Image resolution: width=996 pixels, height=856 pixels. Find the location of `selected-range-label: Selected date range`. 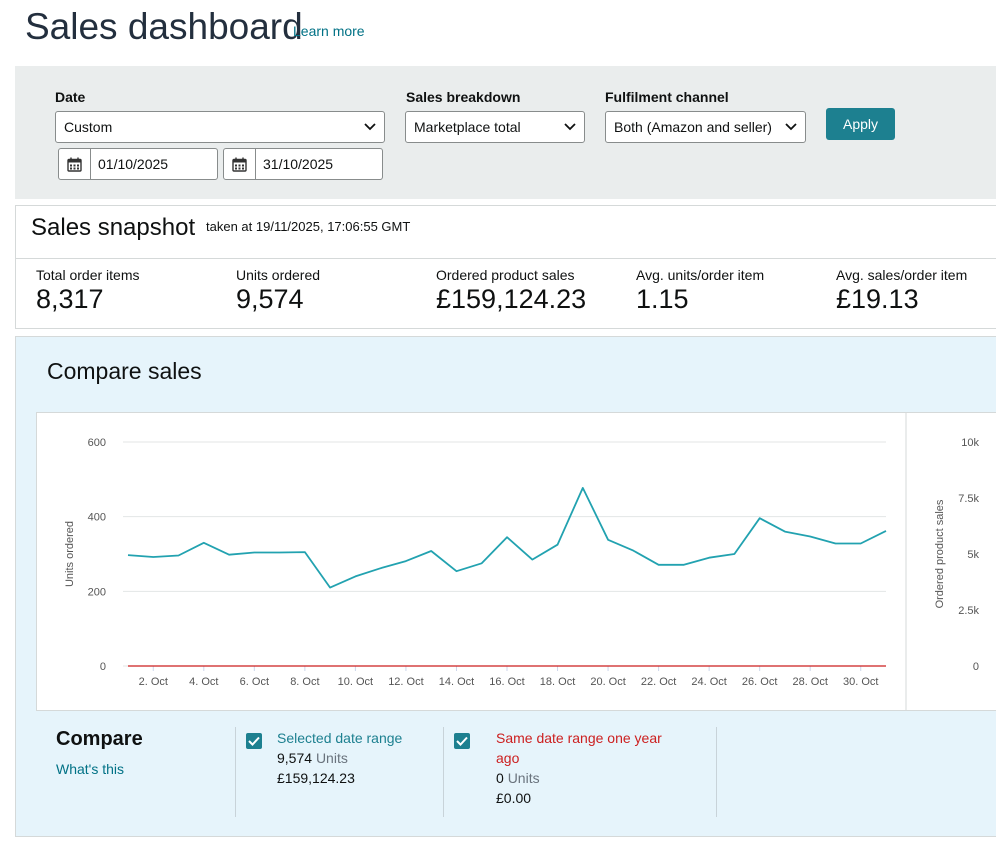

selected-range-label: Selected date range is located at coordinates (340, 738).